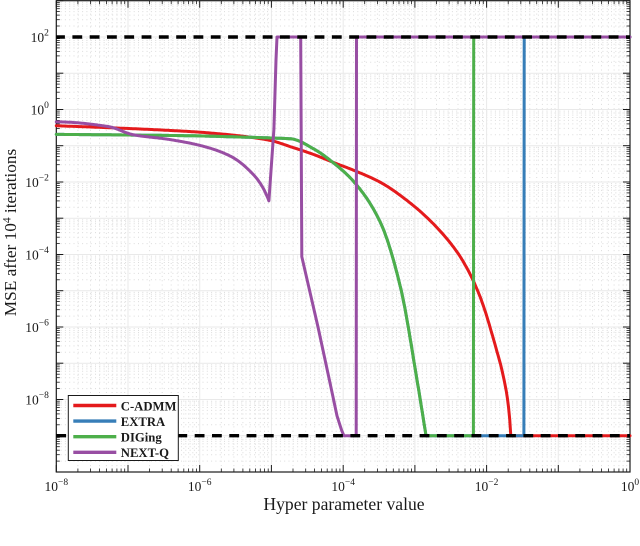  I want to click on svg-text: MSE after 104 iterations, so click(10, 232).